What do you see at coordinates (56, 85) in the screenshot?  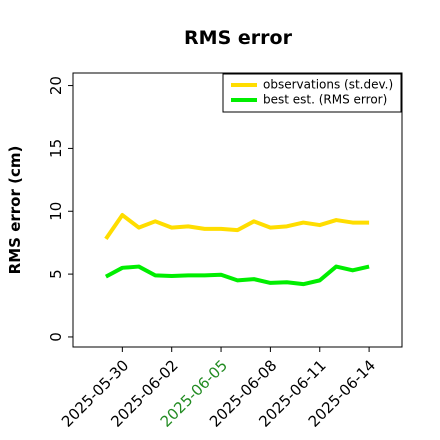 I see `y-tick-label: 20` at bounding box center [56, 85].